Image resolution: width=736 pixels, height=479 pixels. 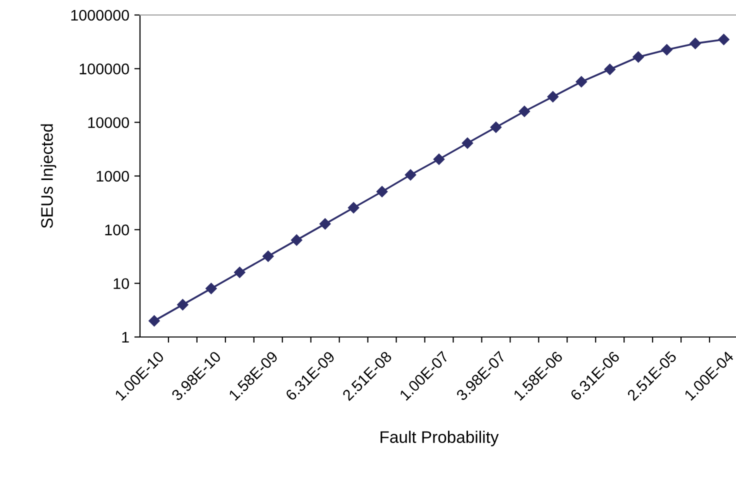 I want to click on y-tick-label: 1, so click(x=125, y=337).